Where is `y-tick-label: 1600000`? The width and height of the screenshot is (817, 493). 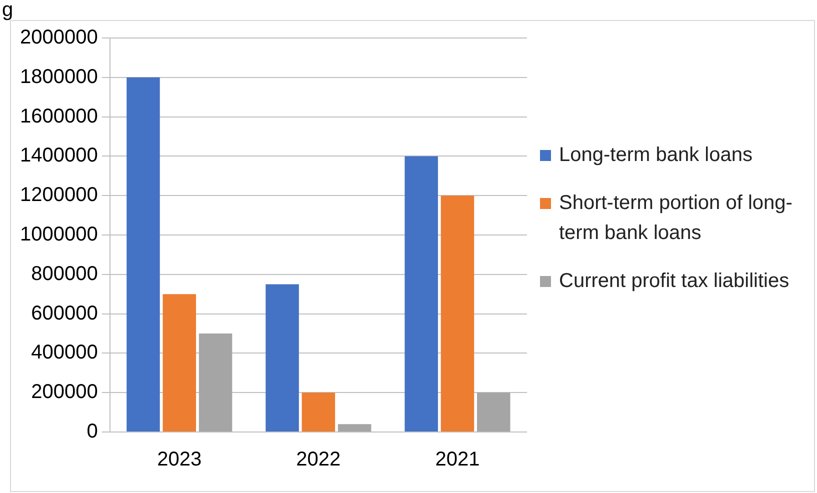 y-tick-label: 1600000 is located at coordinates (59, 116).